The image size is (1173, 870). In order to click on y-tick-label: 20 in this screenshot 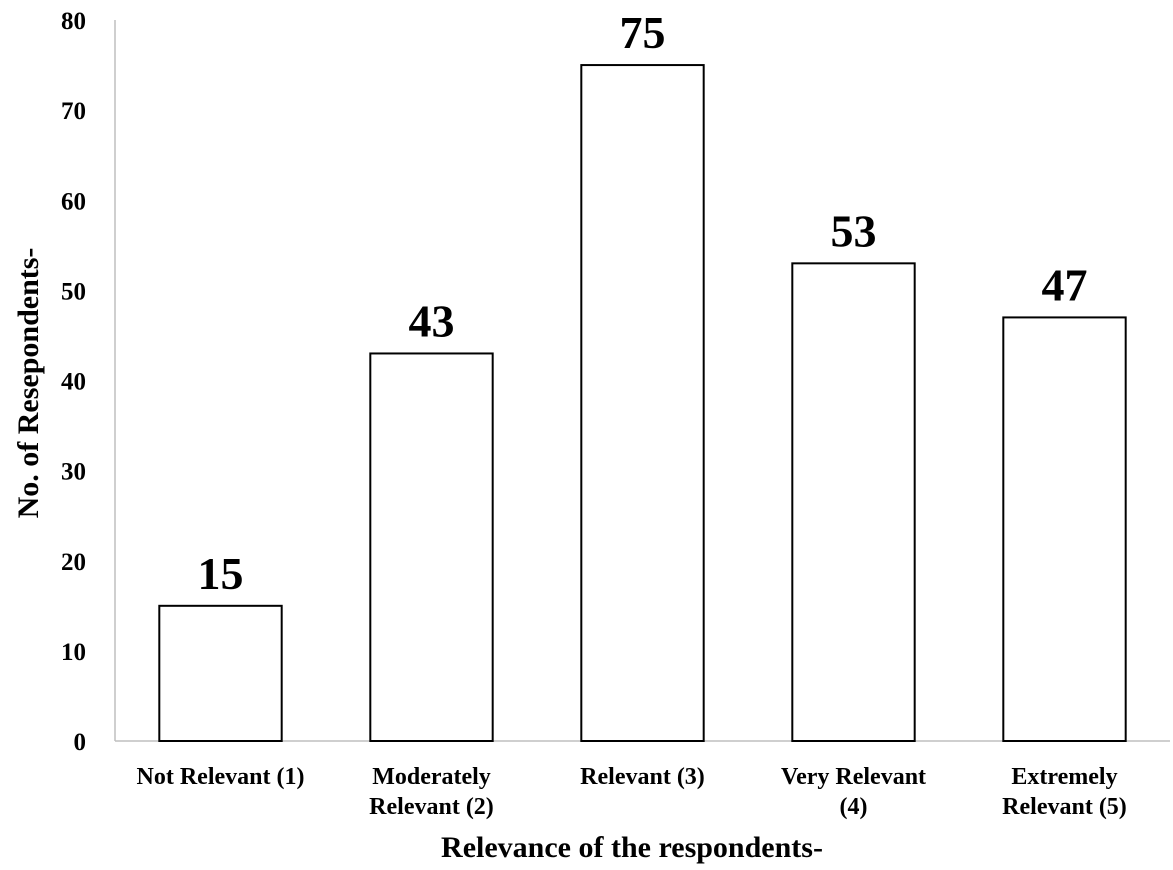, I will do `click(73, 562)`.